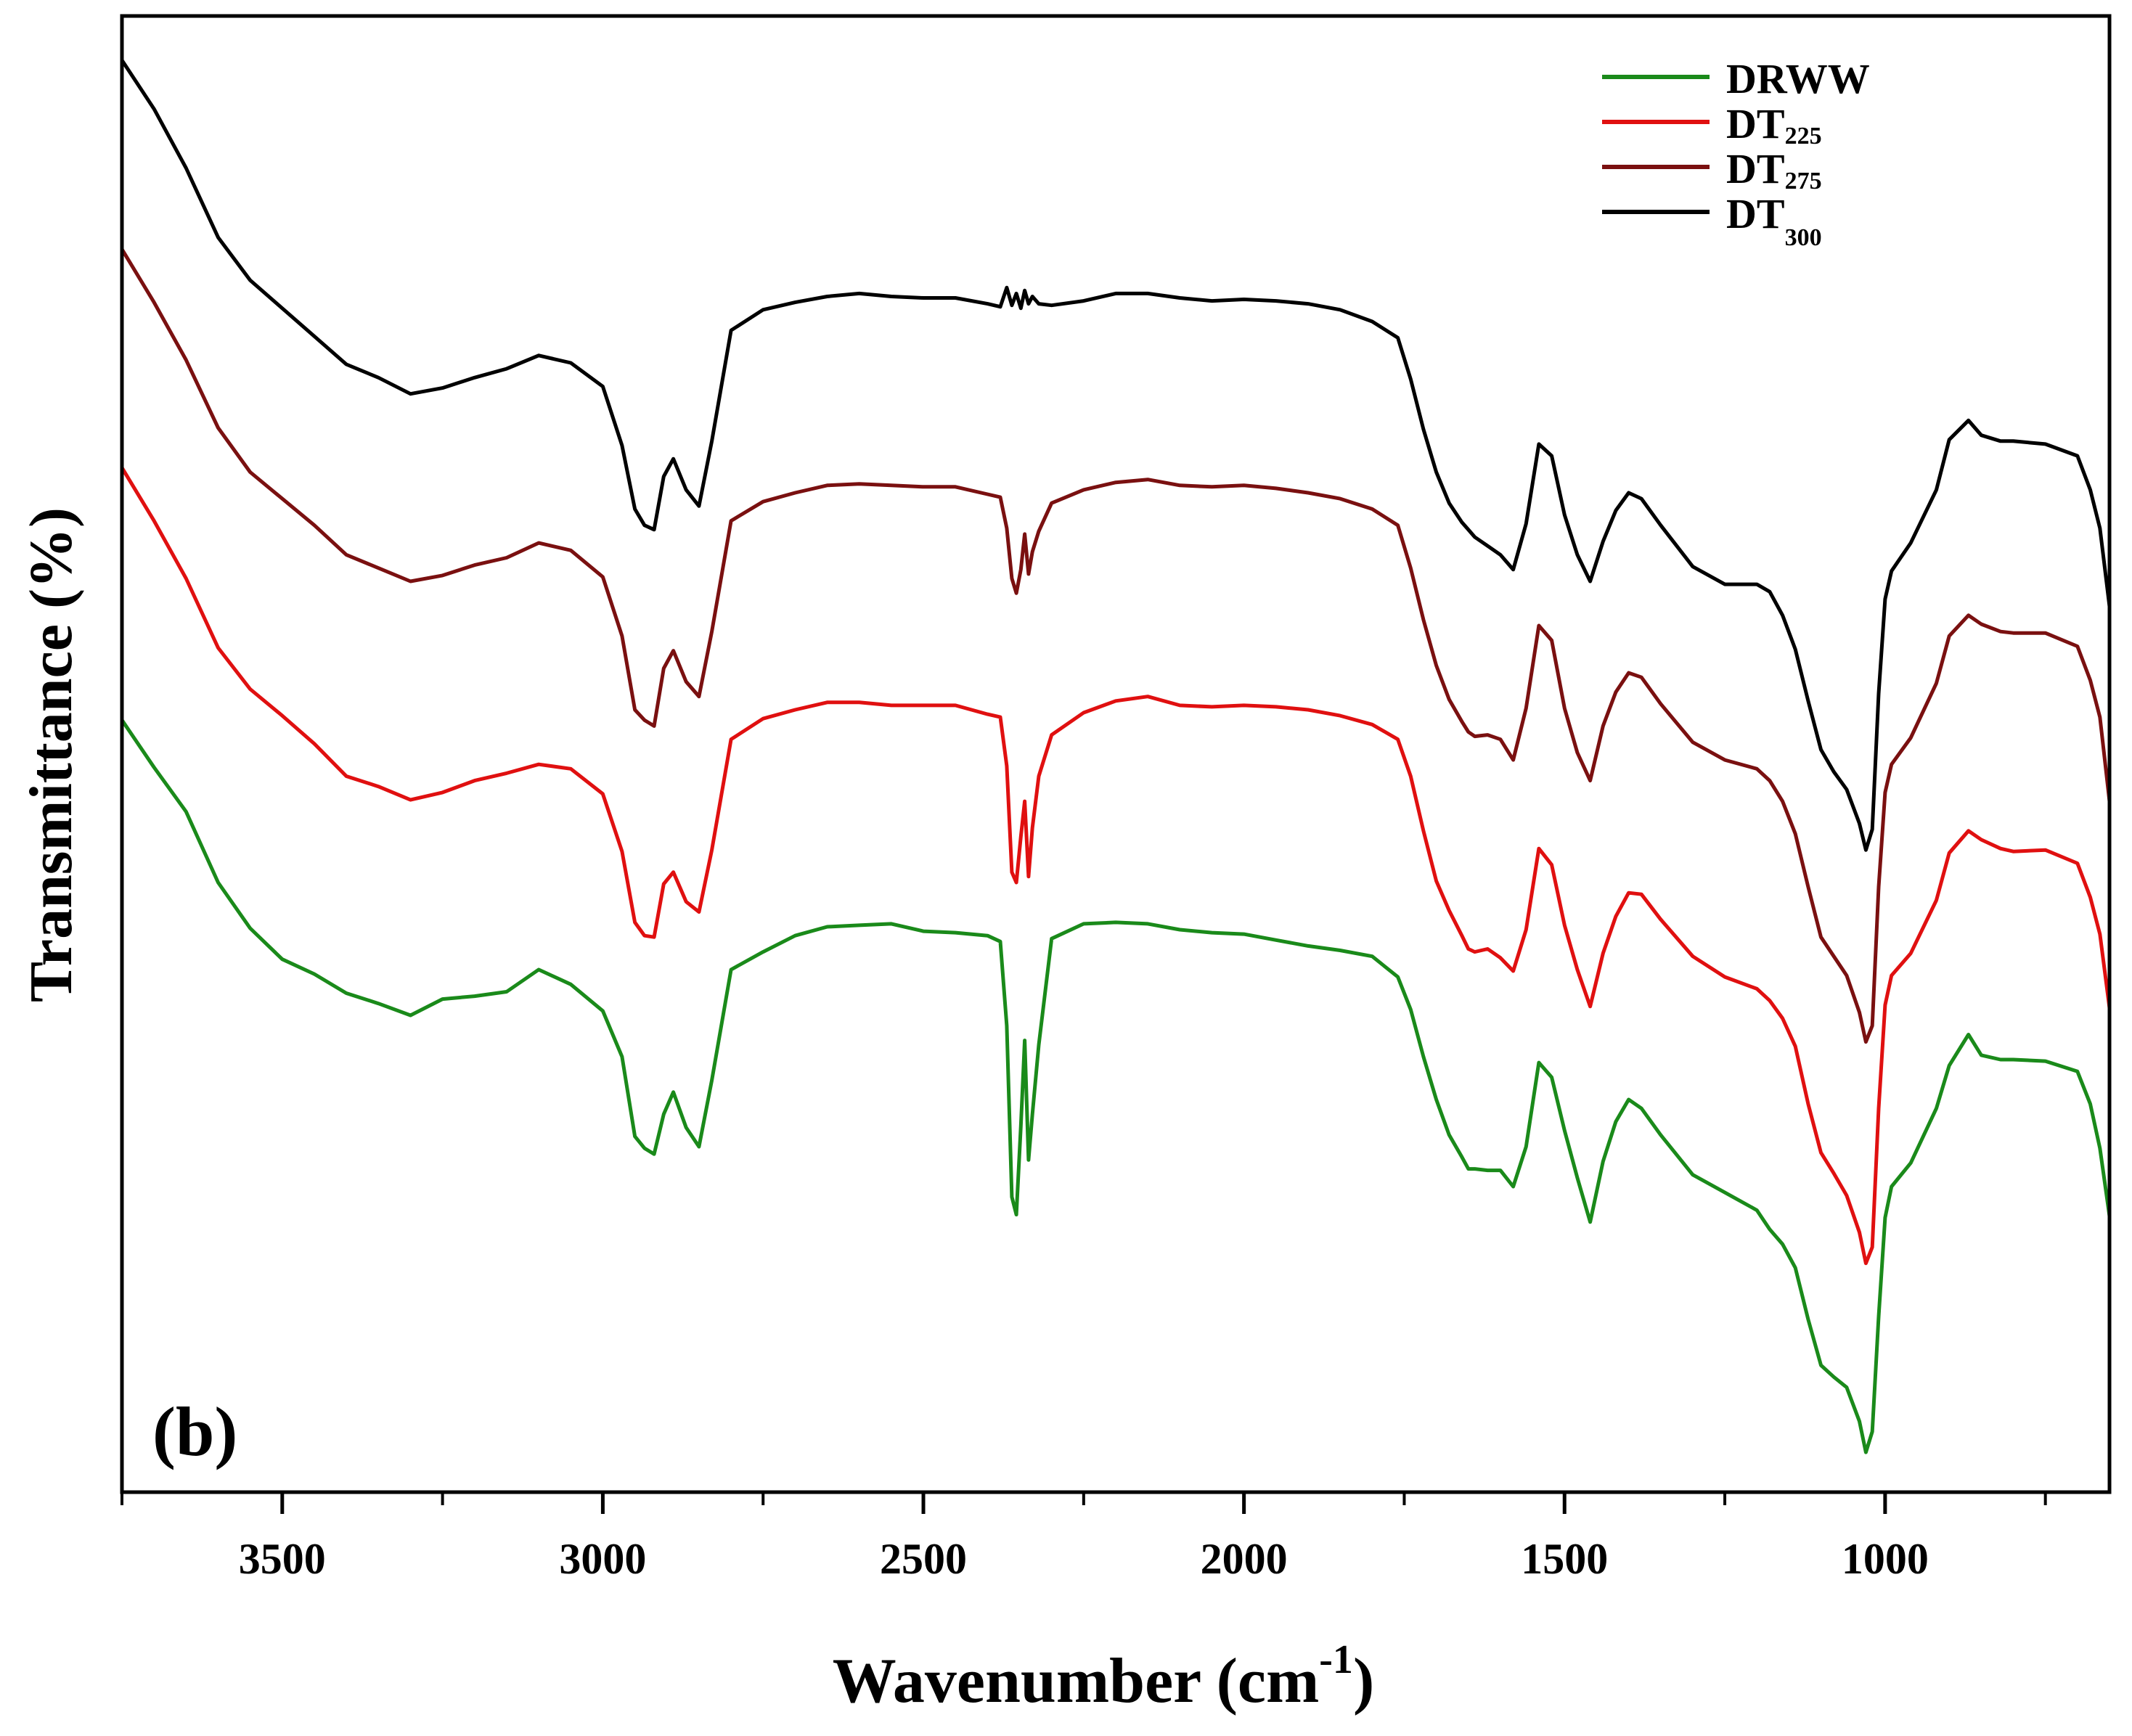  What do you see at coordinates (194, 1431) in the screenshot?
I see `panel-label: (b)` at bounding box center [194, 1431].